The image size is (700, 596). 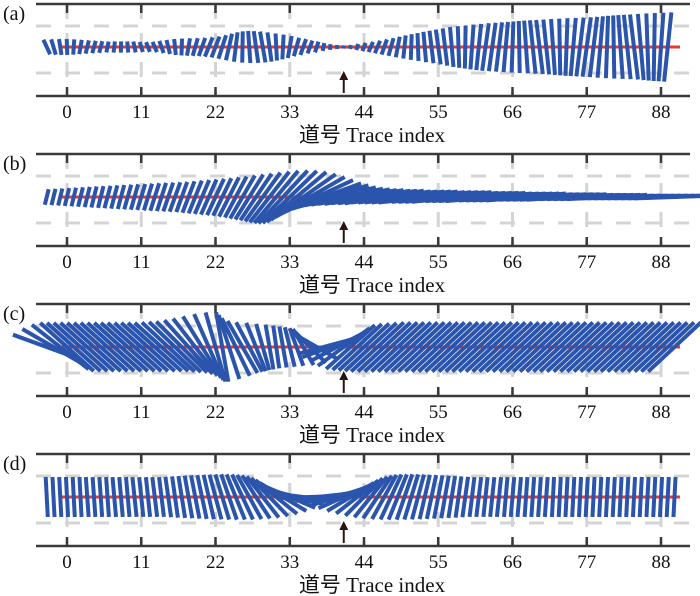 What do you see at coordinates (14, 164) in the screenshot?
I see `panel-label: (b)` at bounding box center [14, 164].